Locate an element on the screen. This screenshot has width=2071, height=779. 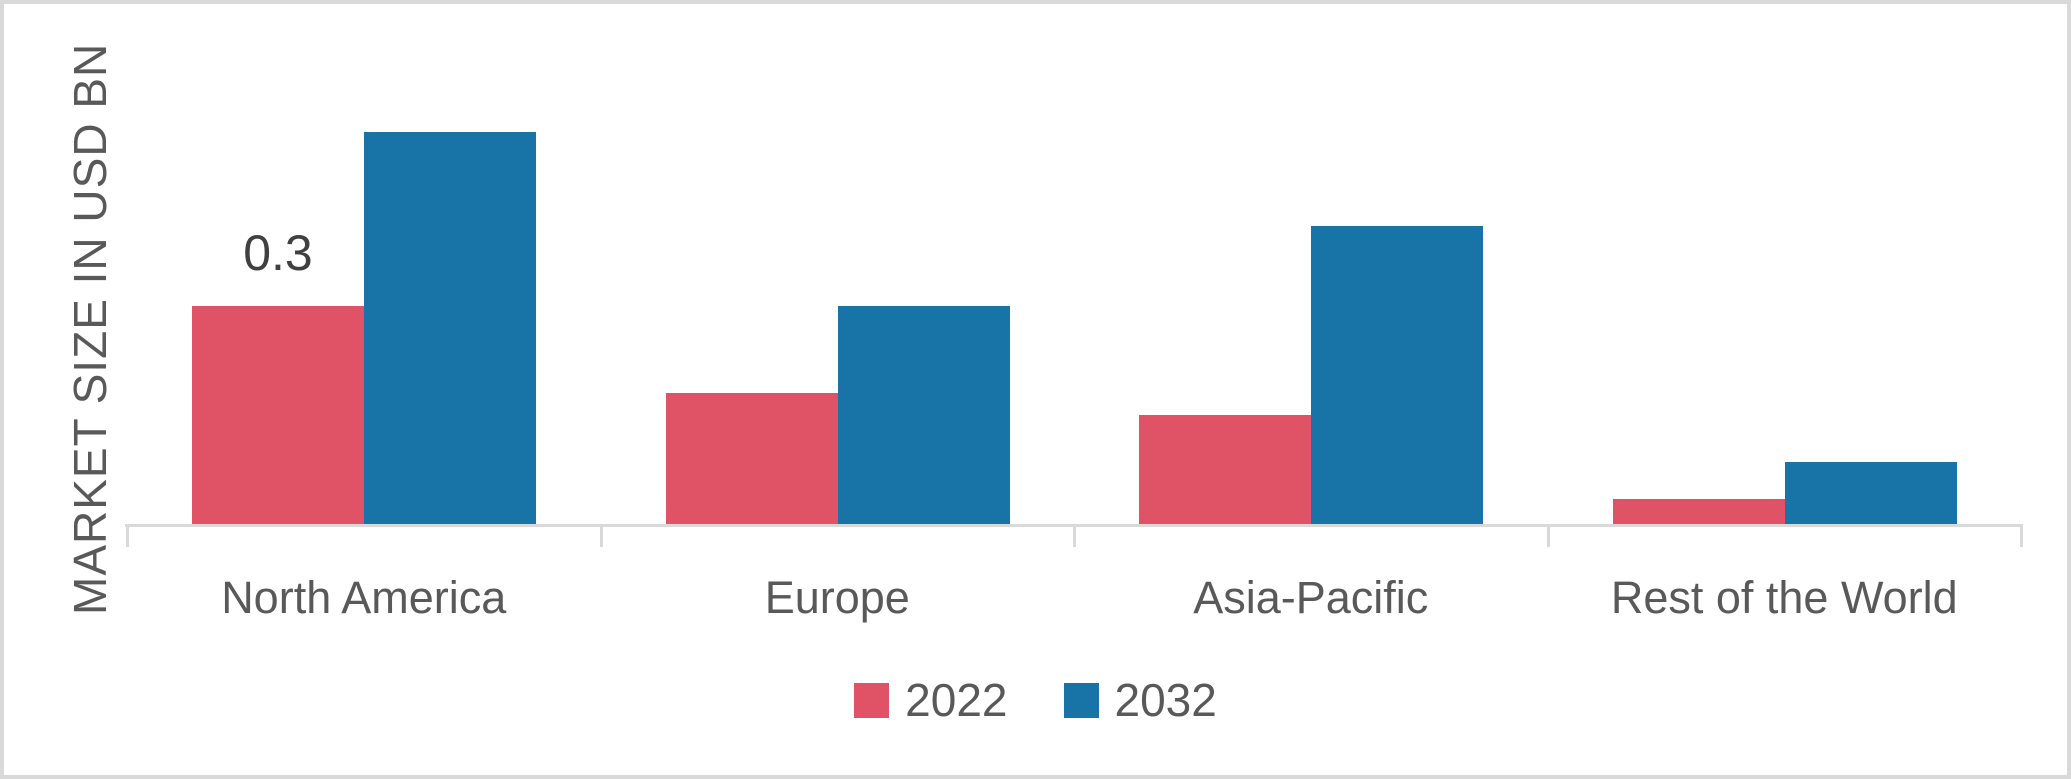
bar-2032-rest-of-the-world is located at coordinates (1871, 493).